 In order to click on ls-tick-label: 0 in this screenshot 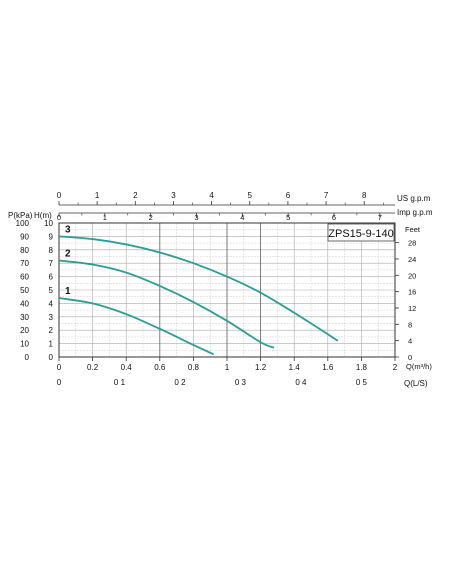, I will do `click(59, 382)`.